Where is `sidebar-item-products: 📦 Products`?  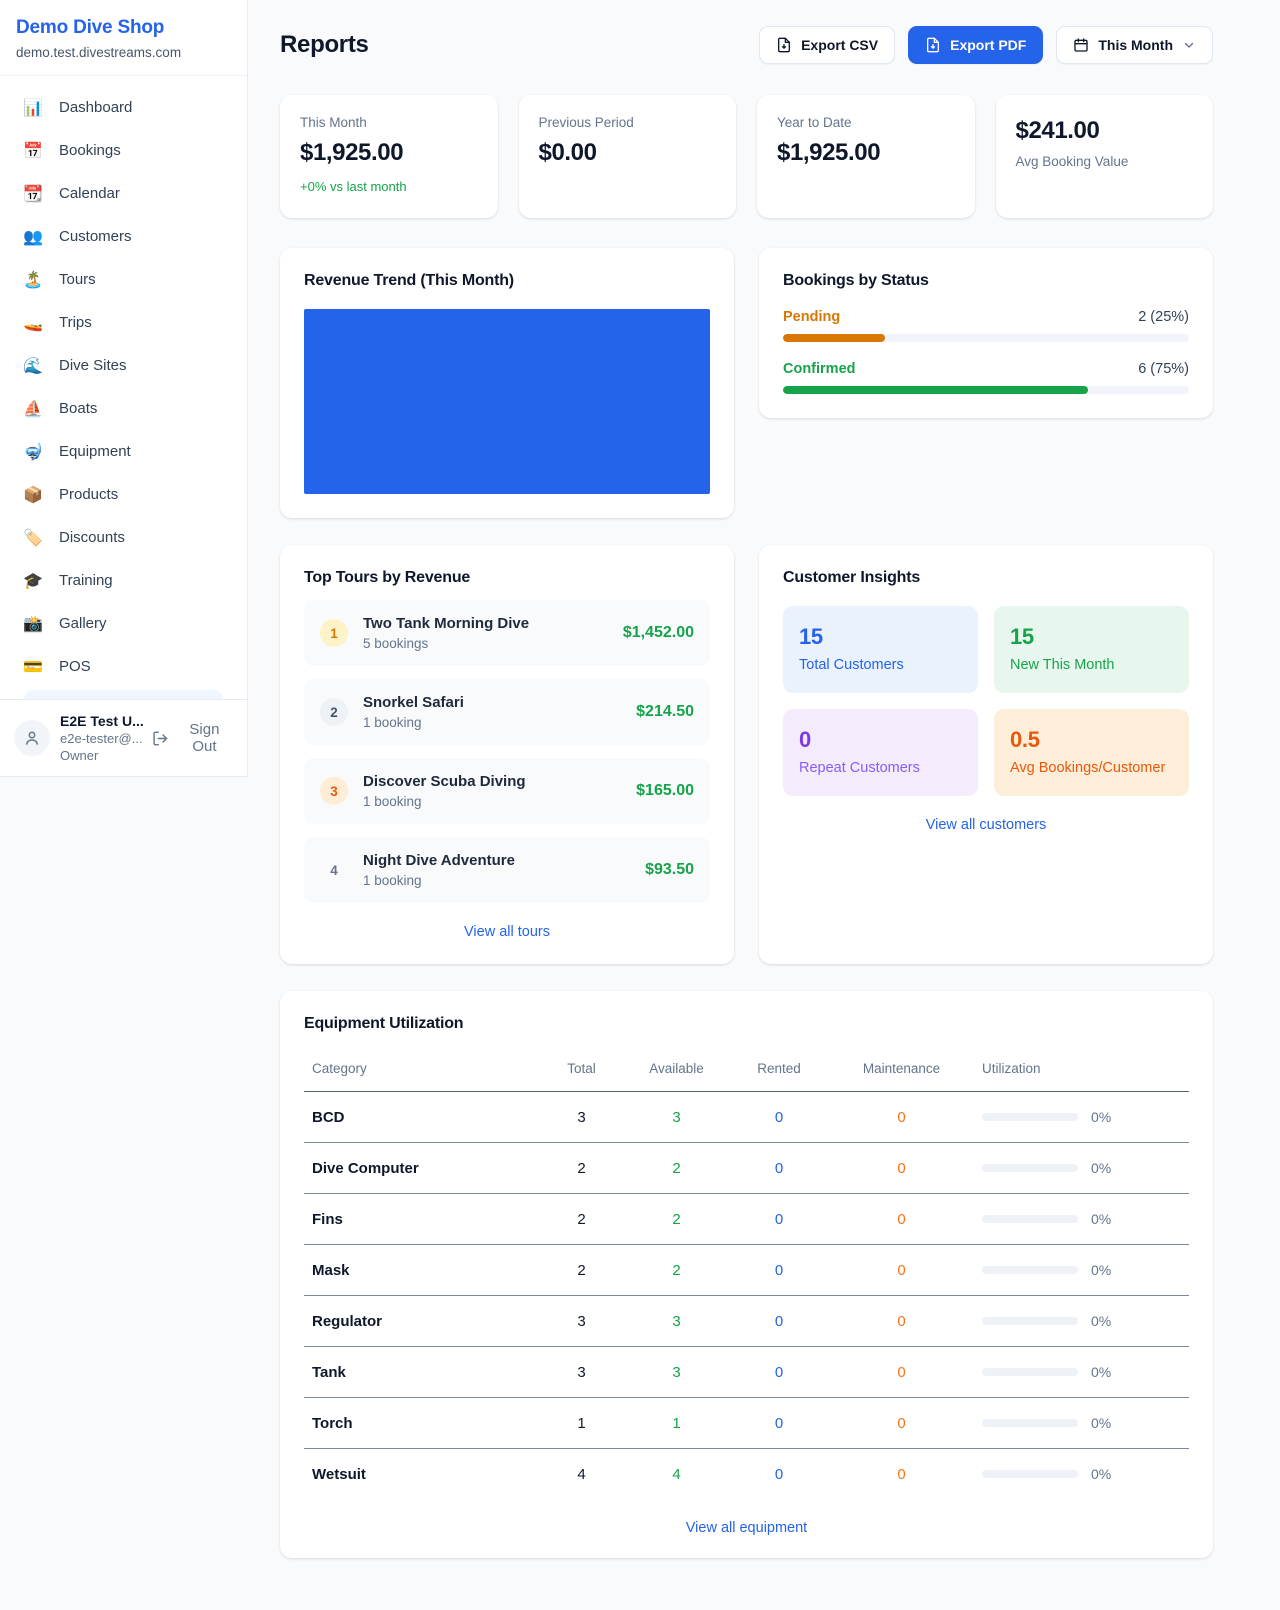
sidebar-item-products: 📦 Products is located at coordinates (123, 494).